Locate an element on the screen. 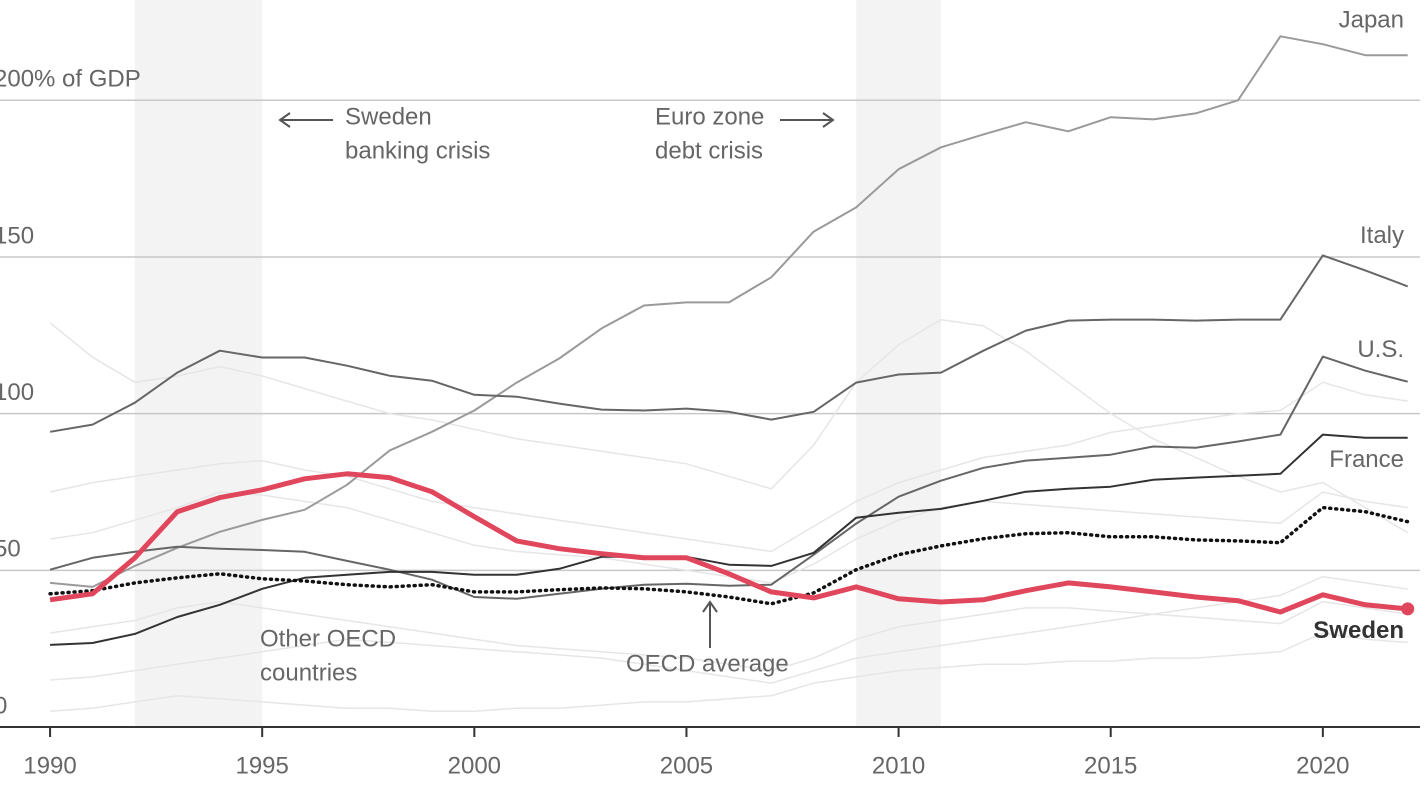 This screenshot has height=806, width=1428. series-line is located at coordinates (729, 555).